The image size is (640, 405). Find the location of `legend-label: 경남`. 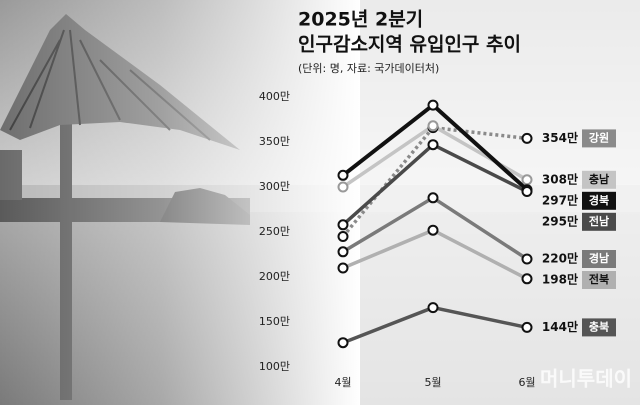

legend-label: 경남 is located at coordinates (599, 258).